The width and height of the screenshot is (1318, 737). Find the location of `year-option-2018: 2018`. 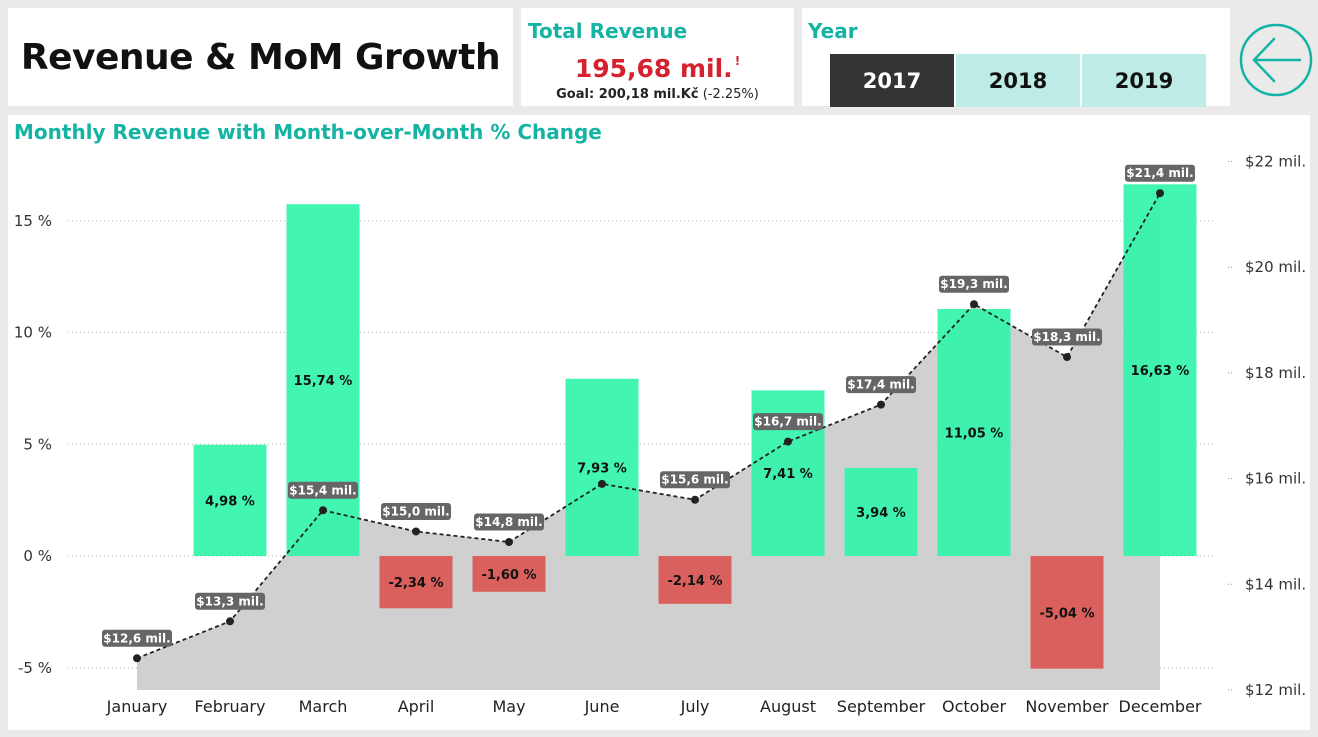

year-option-2018: 2018 is located at coordinates (1018, 80).